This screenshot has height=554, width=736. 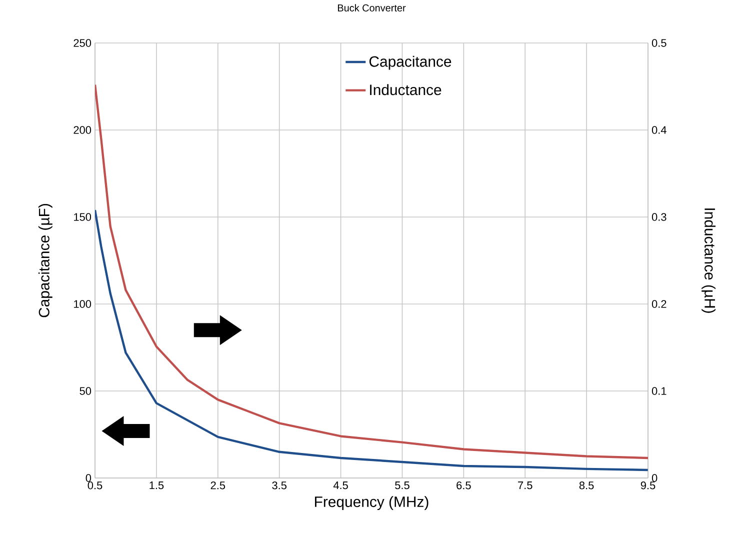 I want to click on x-tick-label: 3.5, so click(x=279, y=486).